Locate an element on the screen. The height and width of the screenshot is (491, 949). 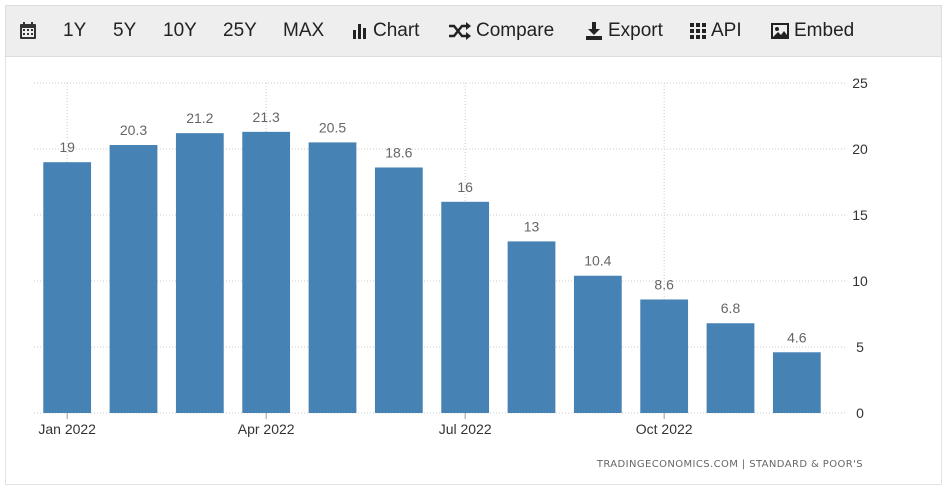
toolbar-api-label: API is located at coordinates (726, 30).